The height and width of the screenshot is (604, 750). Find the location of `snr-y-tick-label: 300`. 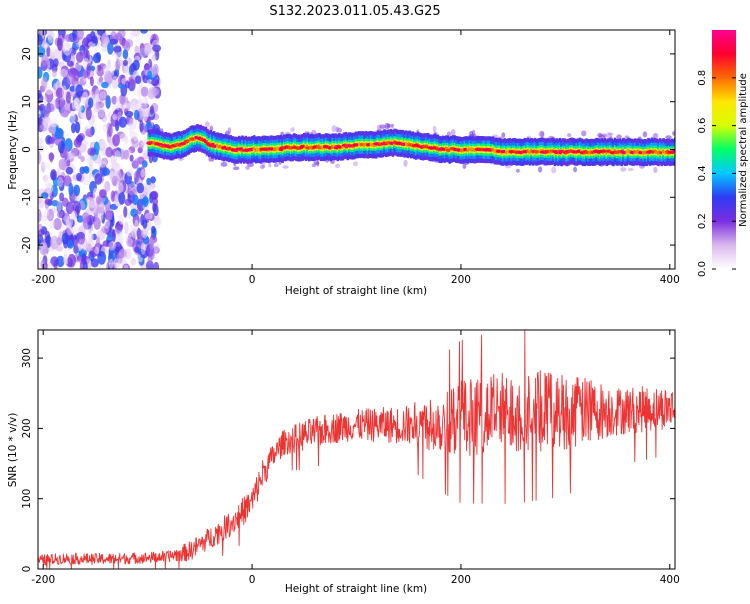

snr-y-tick-label: 300 is located at coordinates (27, 358).